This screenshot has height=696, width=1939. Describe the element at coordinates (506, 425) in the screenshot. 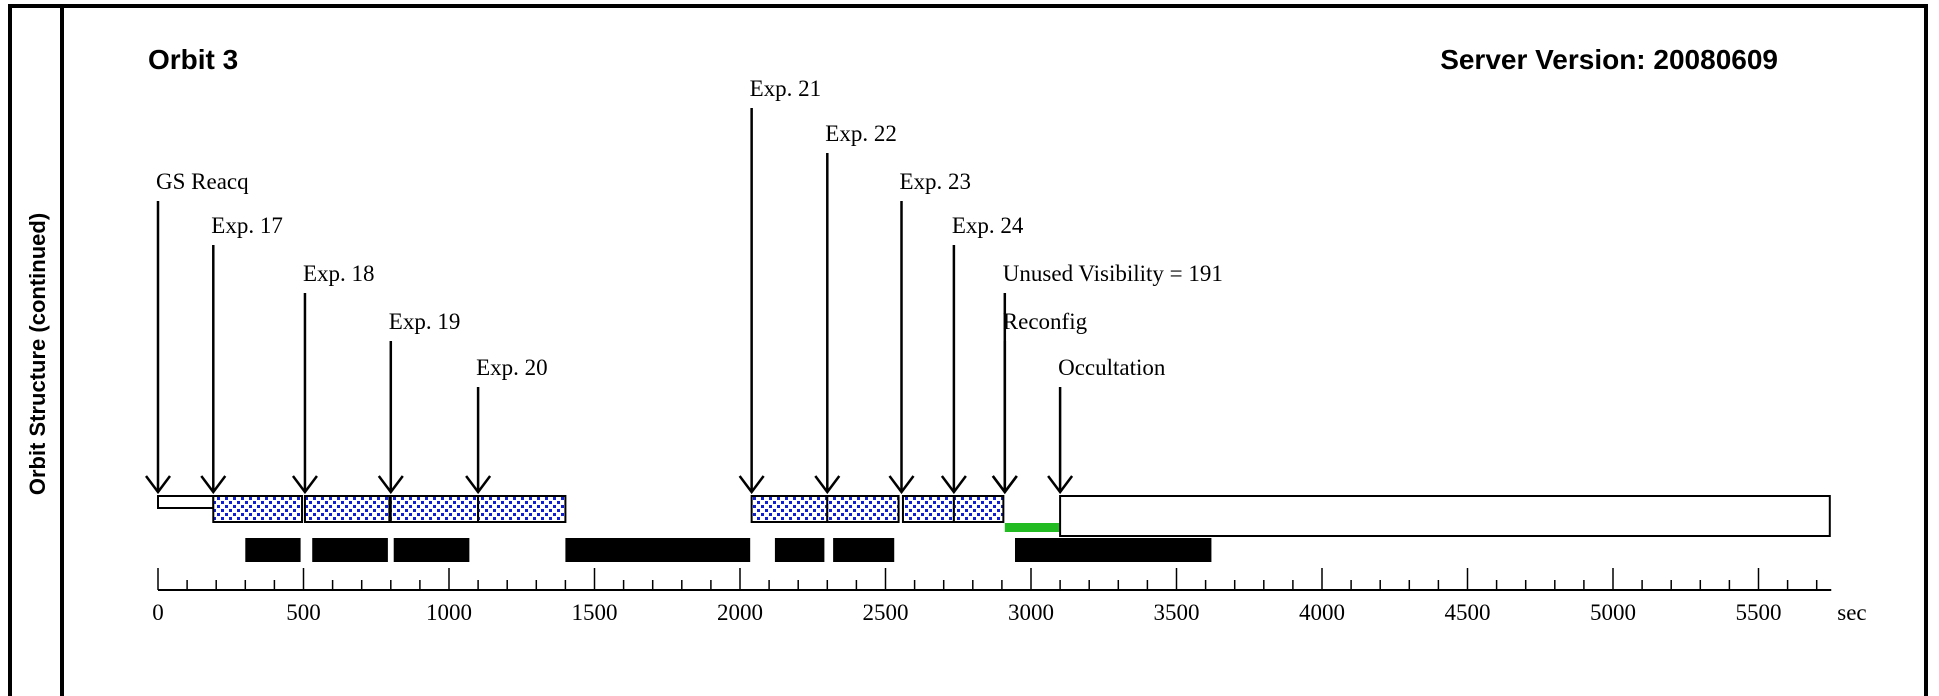

I see `event-marker: Exp. 20` at that location.